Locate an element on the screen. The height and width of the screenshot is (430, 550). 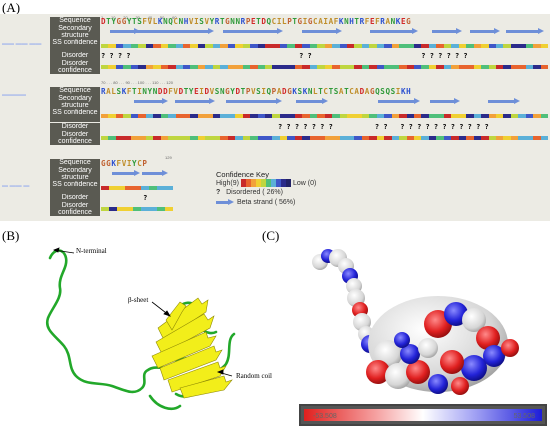
confidence-key-scale: High(9) Low (0) is located at coordinates (266, 183).